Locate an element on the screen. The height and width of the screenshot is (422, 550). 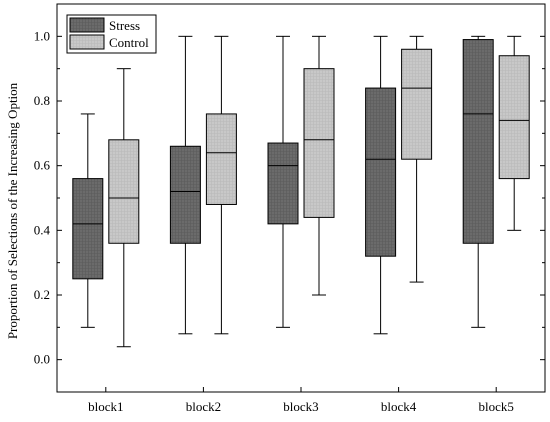
box-stress-block4 is located at coordinates (381, 185).